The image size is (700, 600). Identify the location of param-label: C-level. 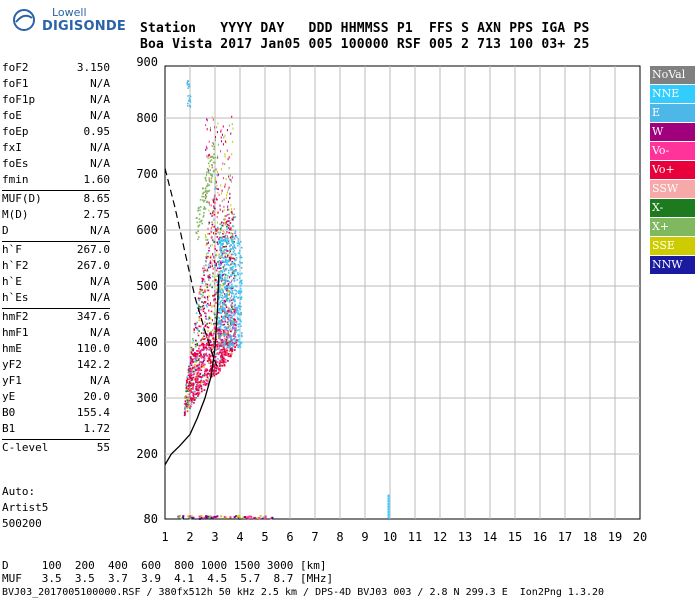
(25, 447).